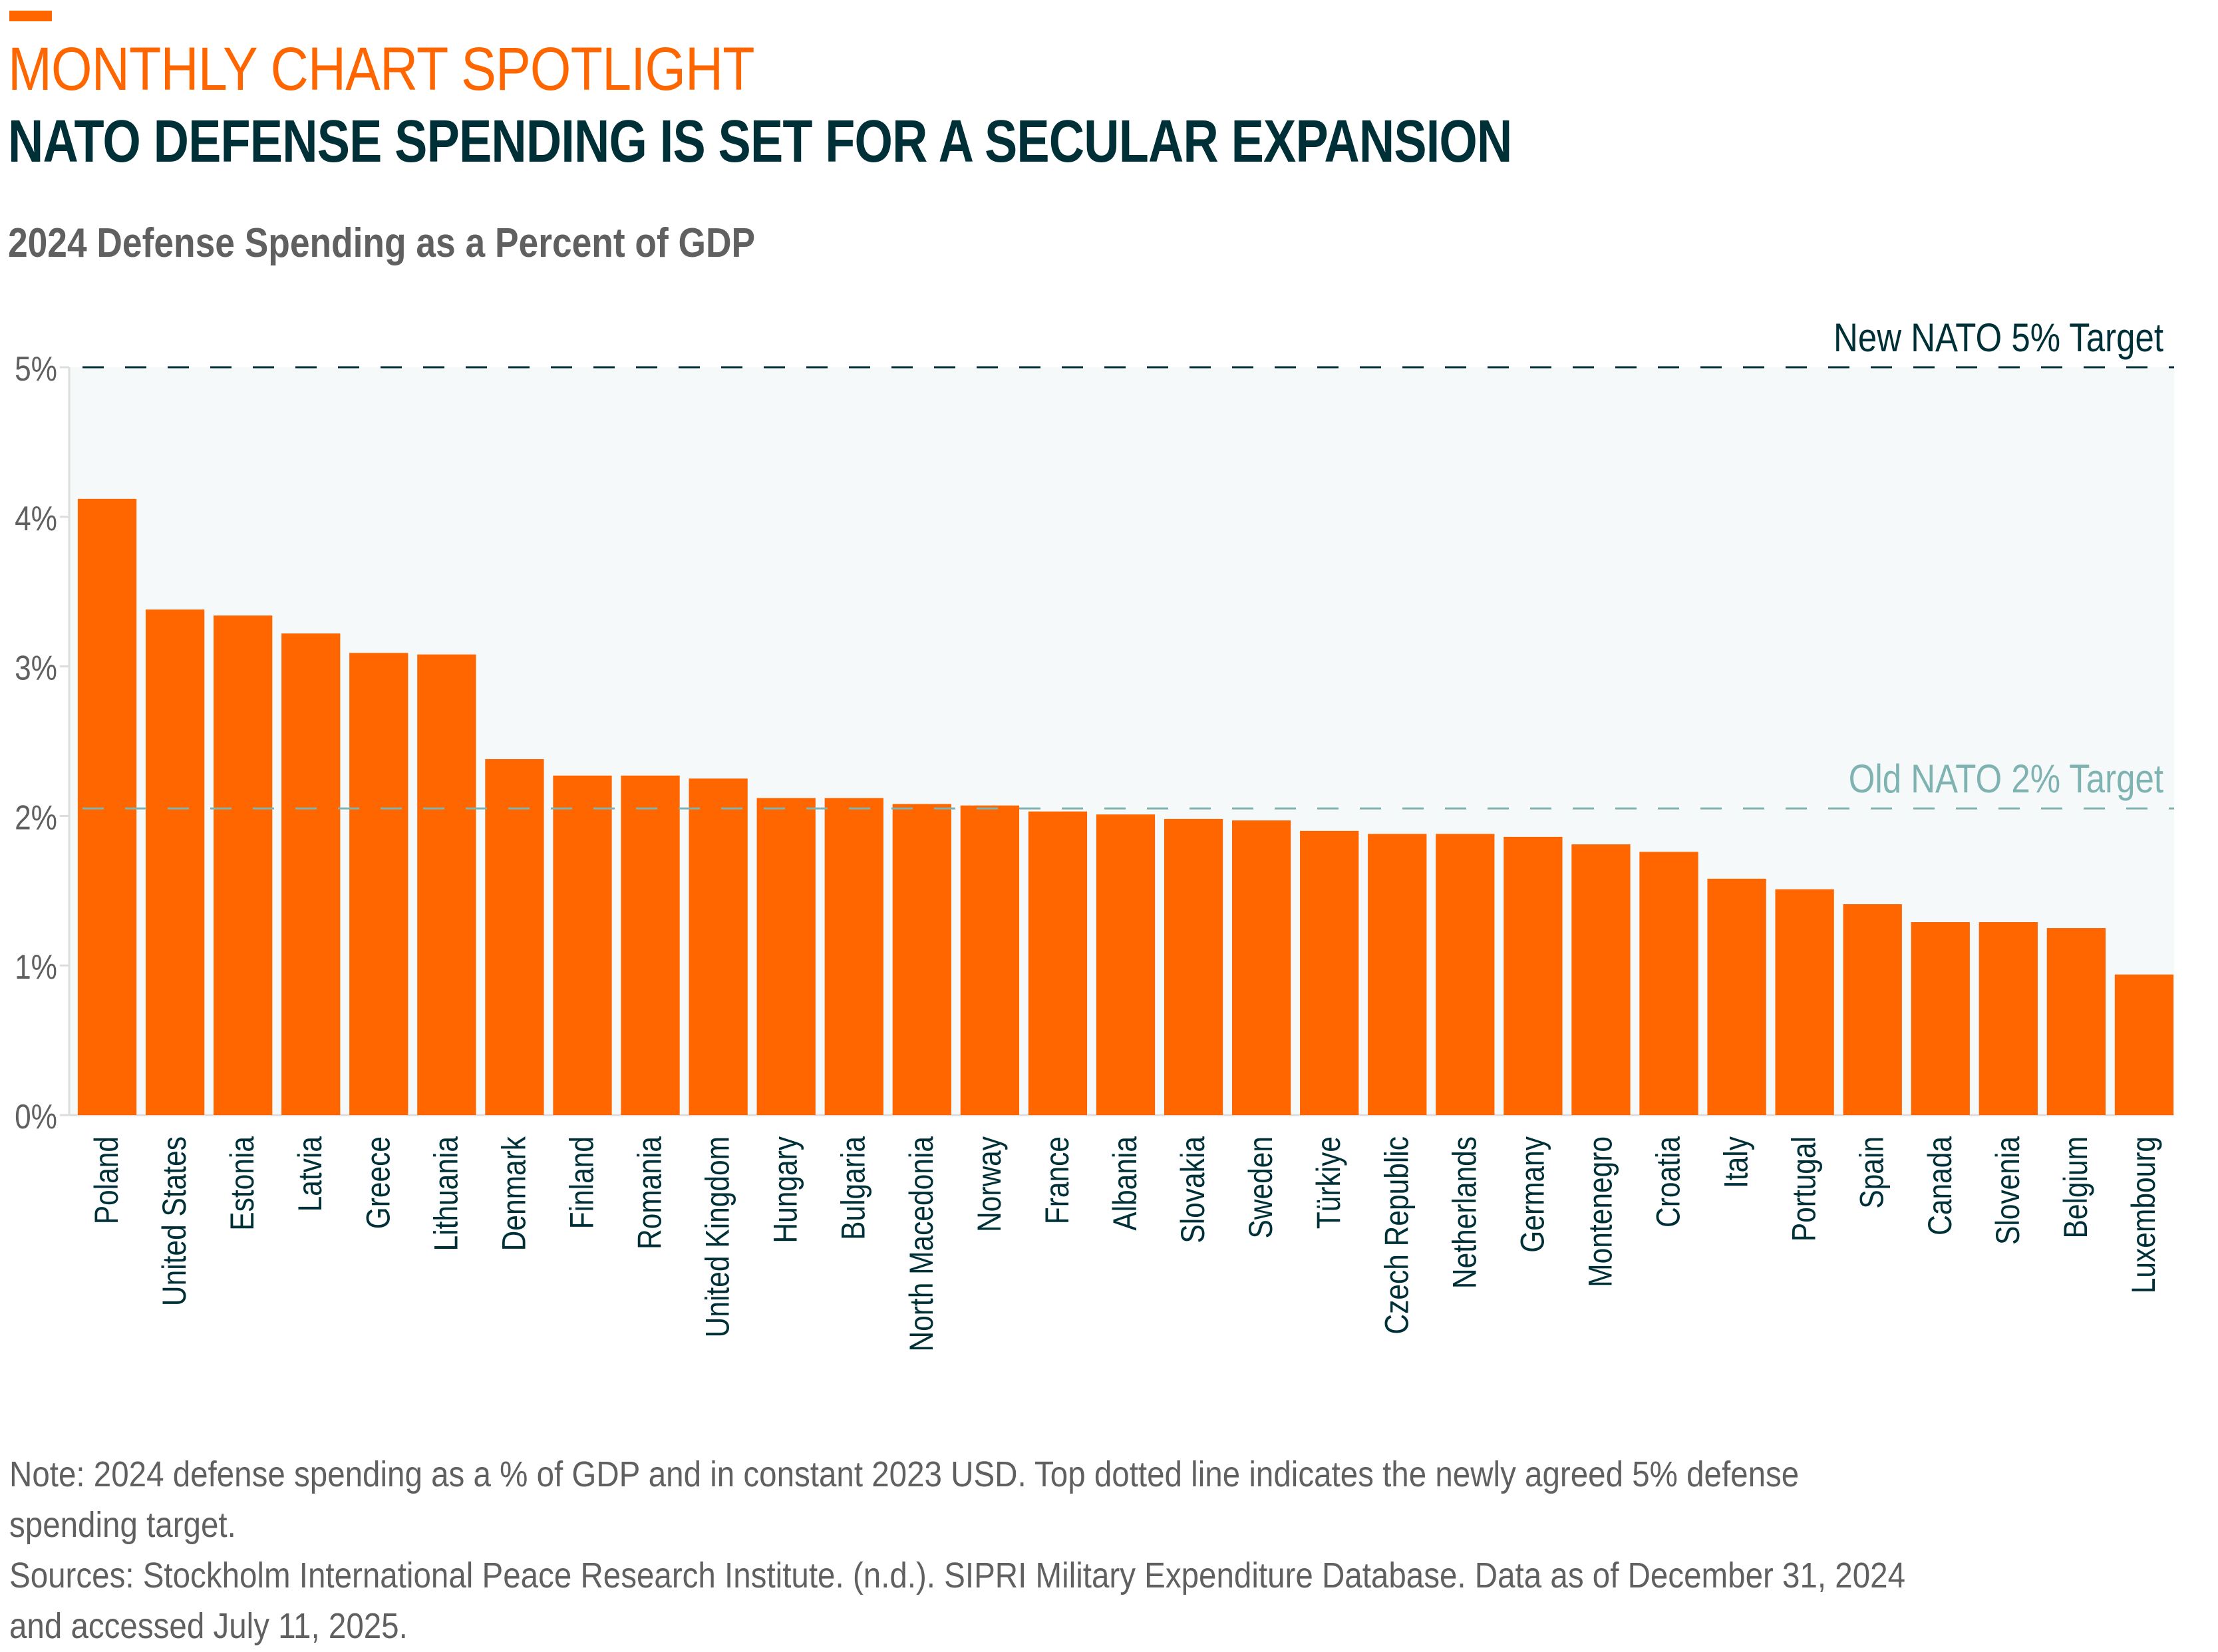 The image size is (2218, 1652). What do you see at coordinates (445, 1194) in the screenshot?
I see `x-tick-label: Lithuania` at bounding box center [445, 1194].